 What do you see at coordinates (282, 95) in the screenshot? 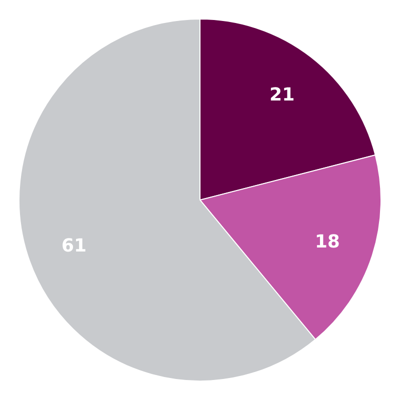
I see `data-label: 21` at bounding box center [282, 95].